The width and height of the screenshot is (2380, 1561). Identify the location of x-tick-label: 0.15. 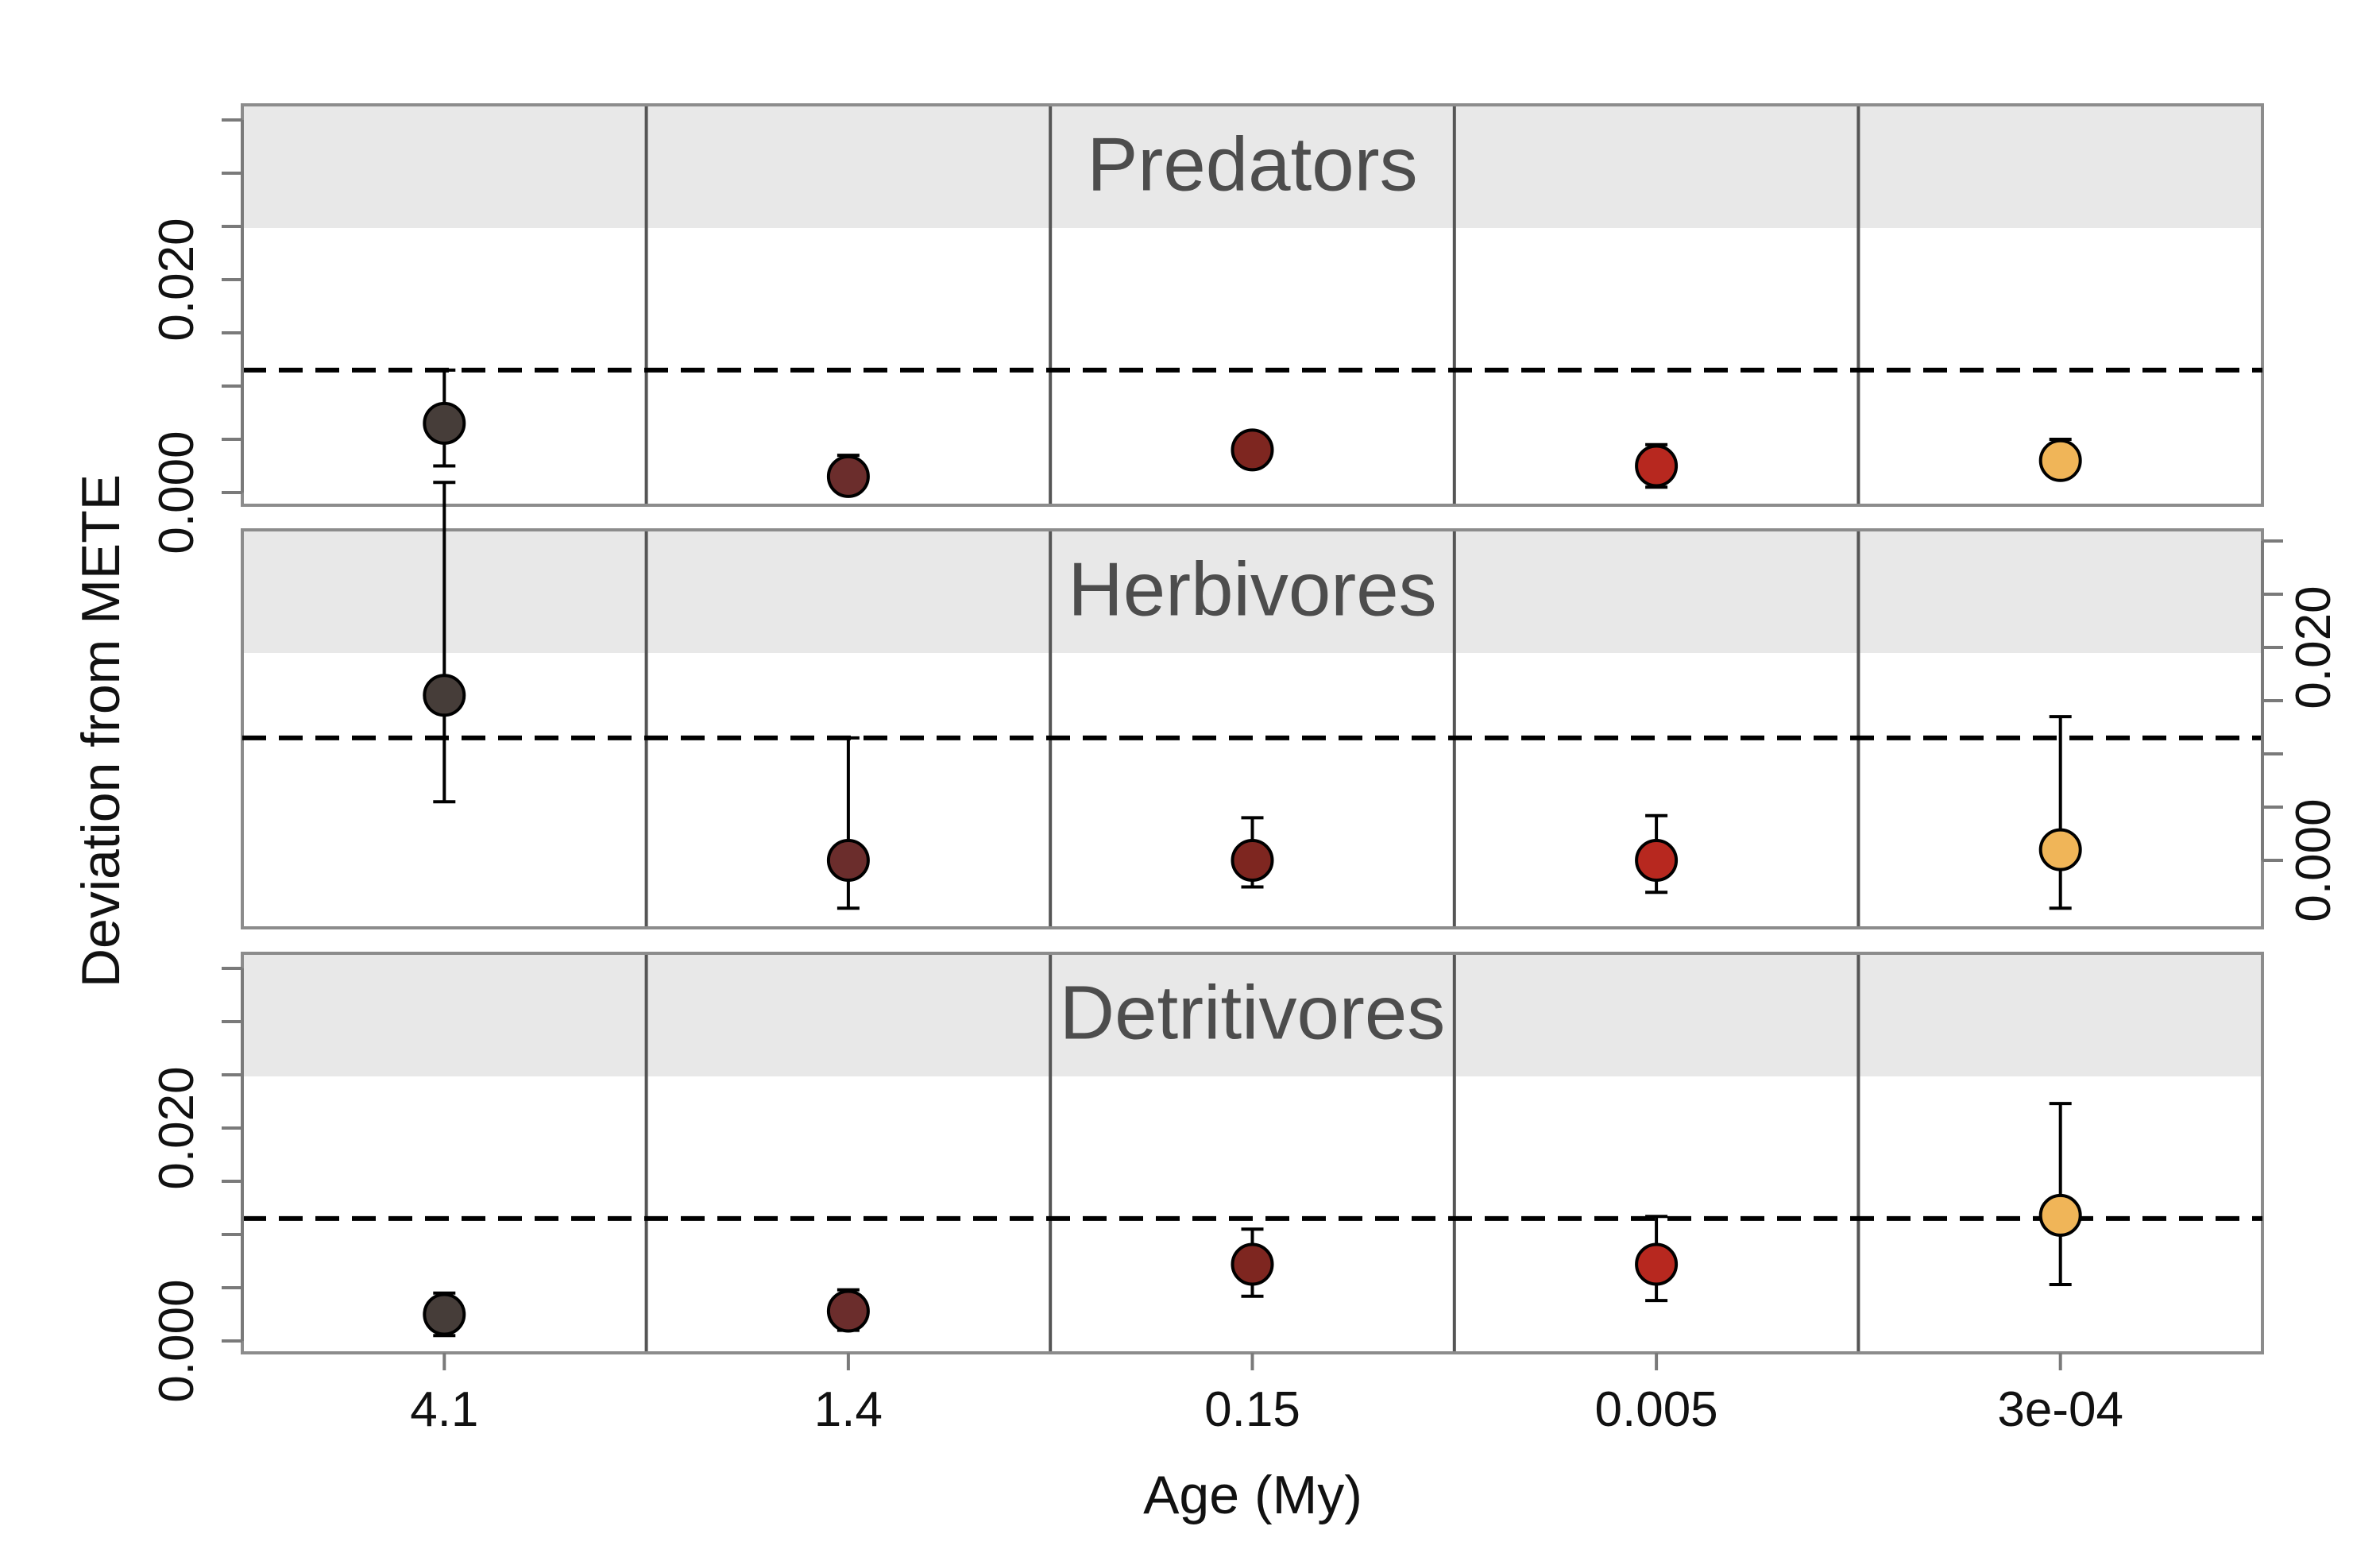
(1252, 1409).